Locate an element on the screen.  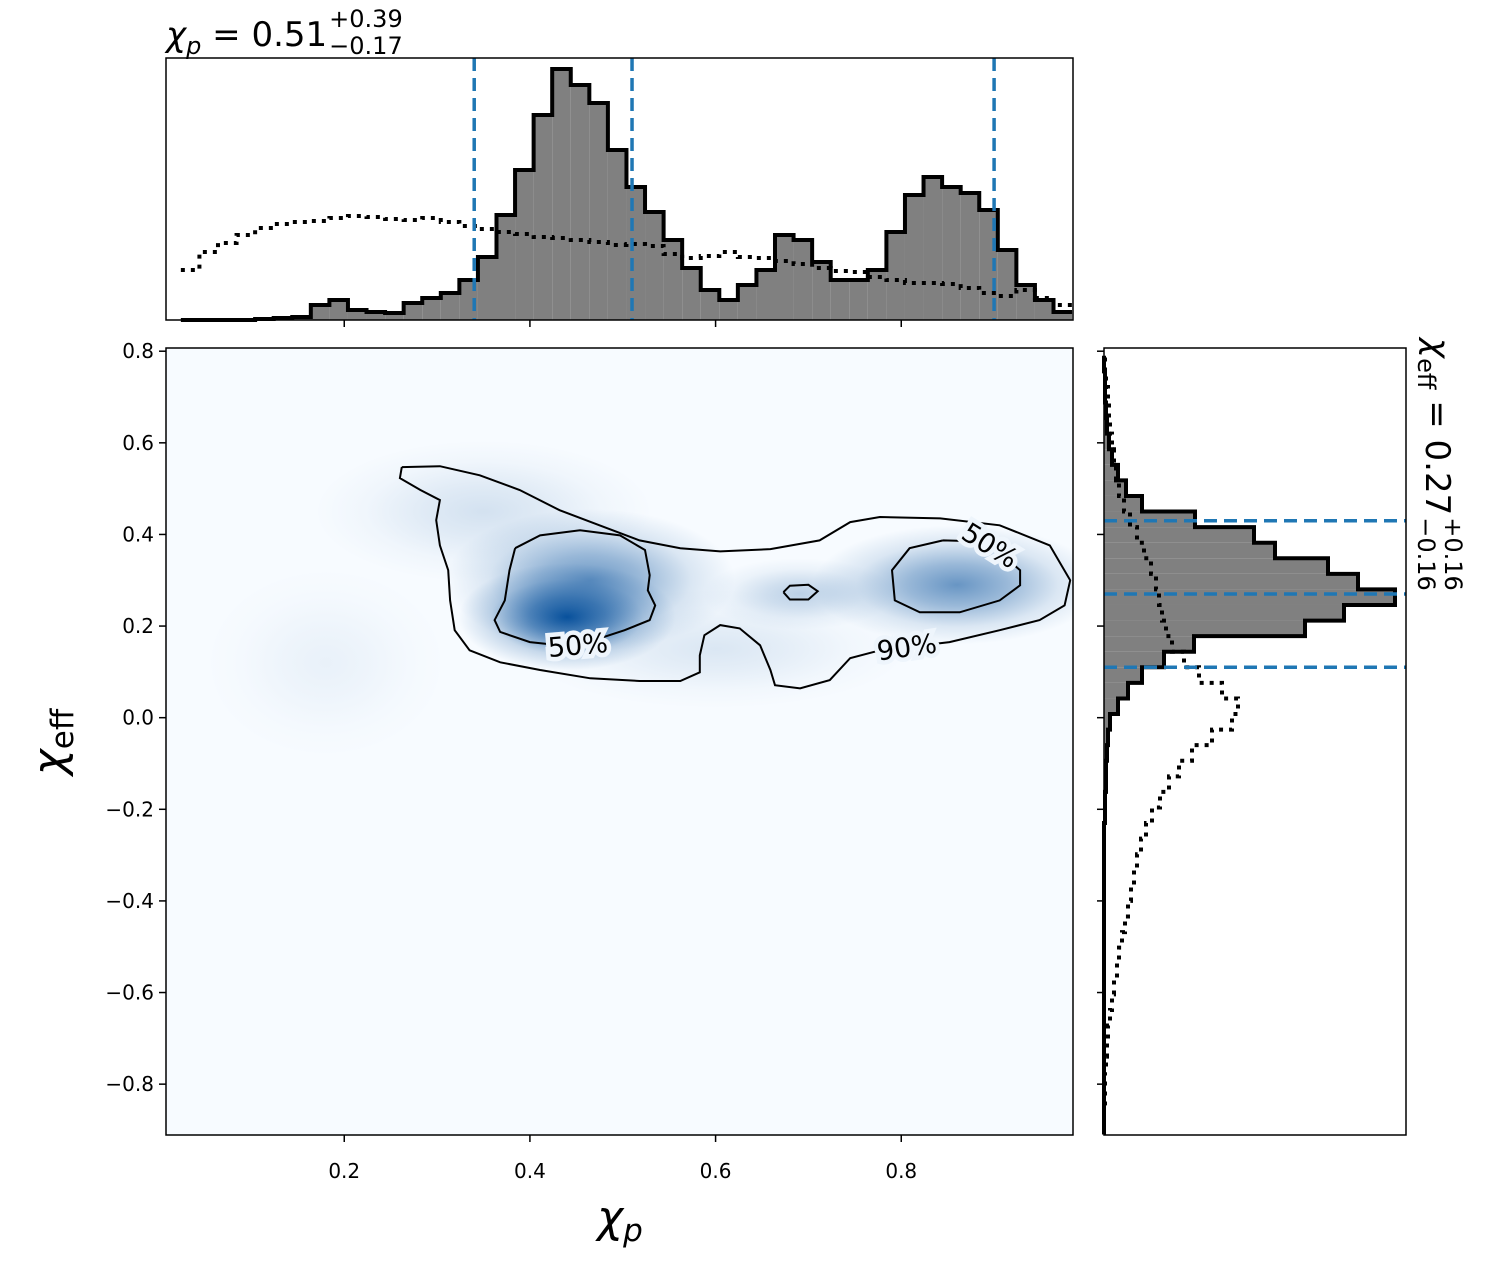
x-tick-label: 0.2 is located at coordinates (344, 1171).